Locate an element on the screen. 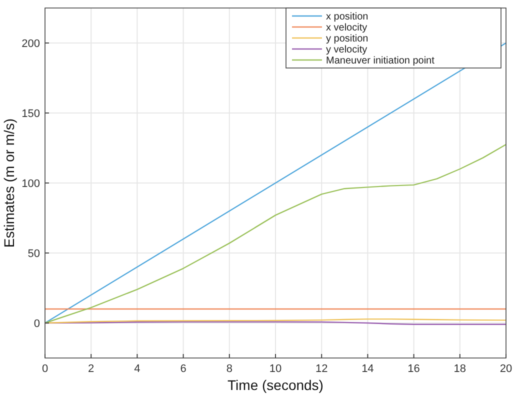  x-axis-title: Time (seconds) is located at coordinates (276, 385).